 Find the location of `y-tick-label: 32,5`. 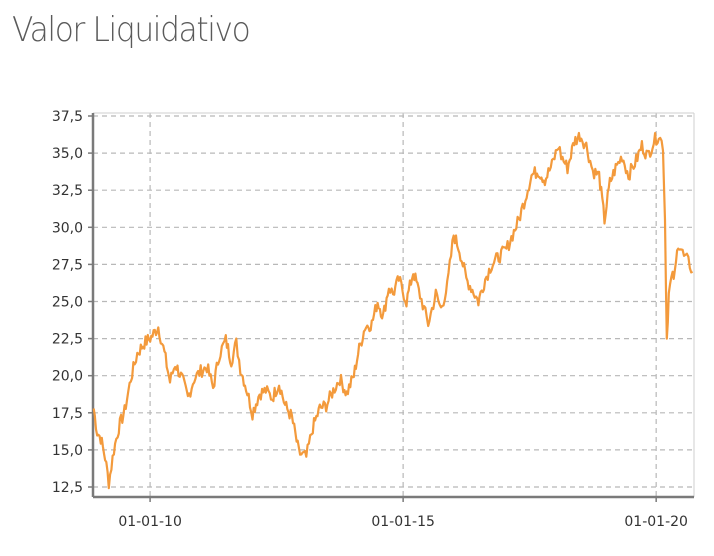

y-tick-label: 32,5 is located at coordinates (67, 191).